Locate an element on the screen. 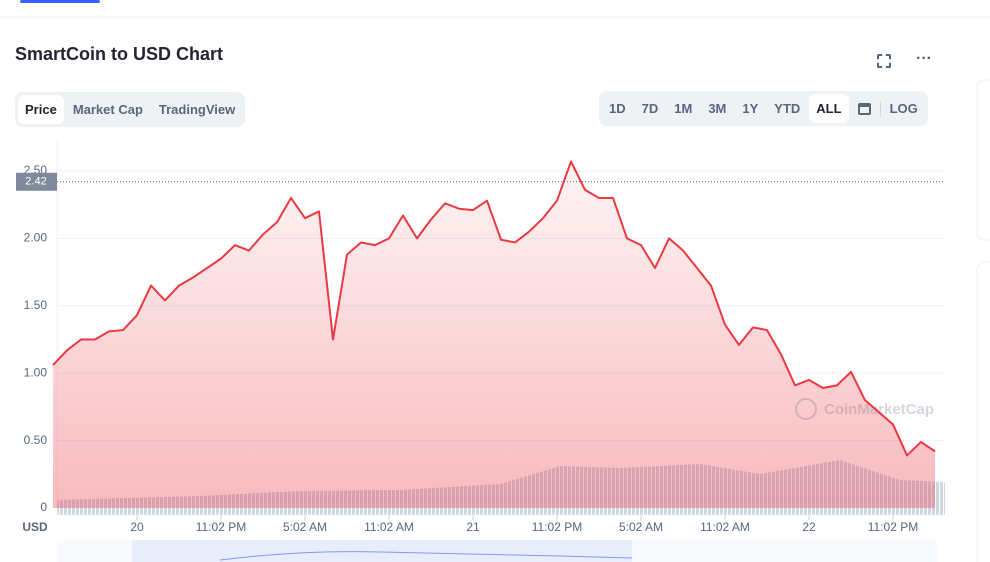 The width and height of the screenshot is (990, 562). y-tick-label: 0.50 is located at coordinates (36, 440).